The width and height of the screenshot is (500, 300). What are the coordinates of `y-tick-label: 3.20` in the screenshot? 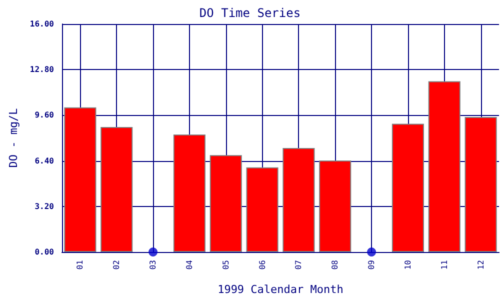 It's located at (44, 206).